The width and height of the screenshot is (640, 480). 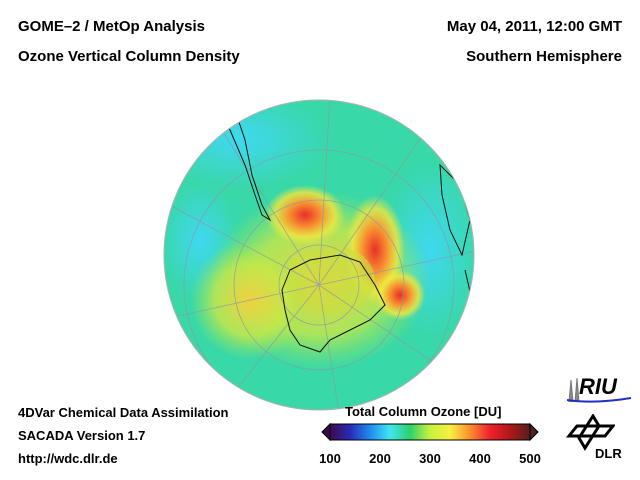 I want to click on riu-logo: RIU, so click(x=600, y=389).